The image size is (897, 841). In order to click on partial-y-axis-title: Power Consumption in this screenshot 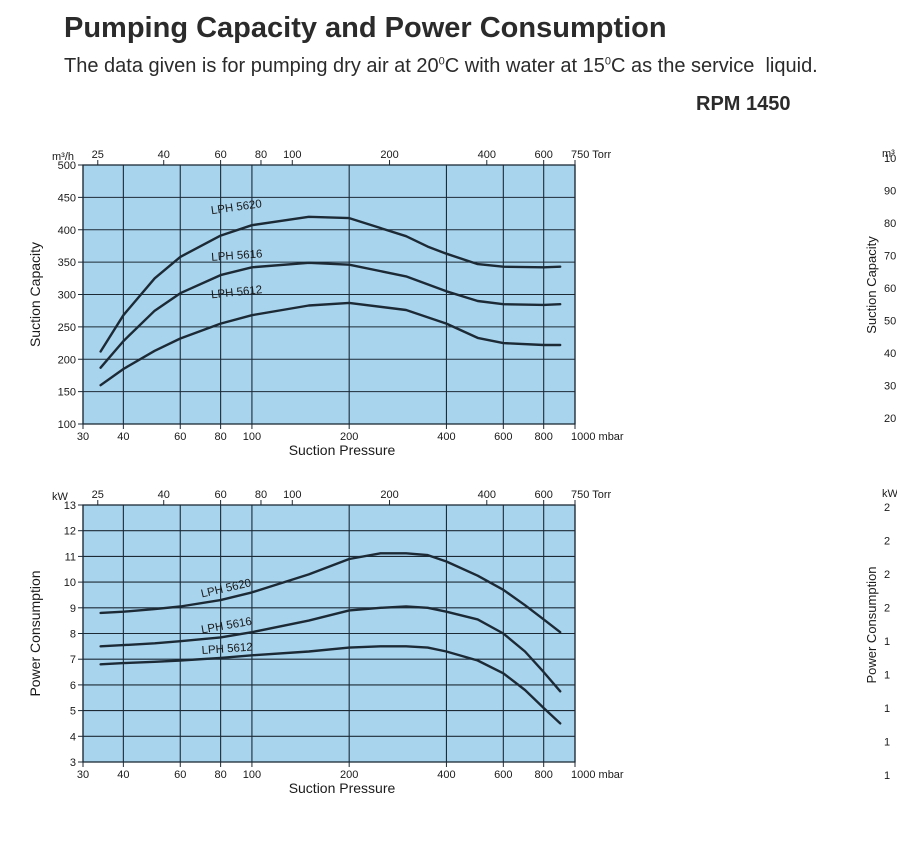, I will do `click(871, 624)`.